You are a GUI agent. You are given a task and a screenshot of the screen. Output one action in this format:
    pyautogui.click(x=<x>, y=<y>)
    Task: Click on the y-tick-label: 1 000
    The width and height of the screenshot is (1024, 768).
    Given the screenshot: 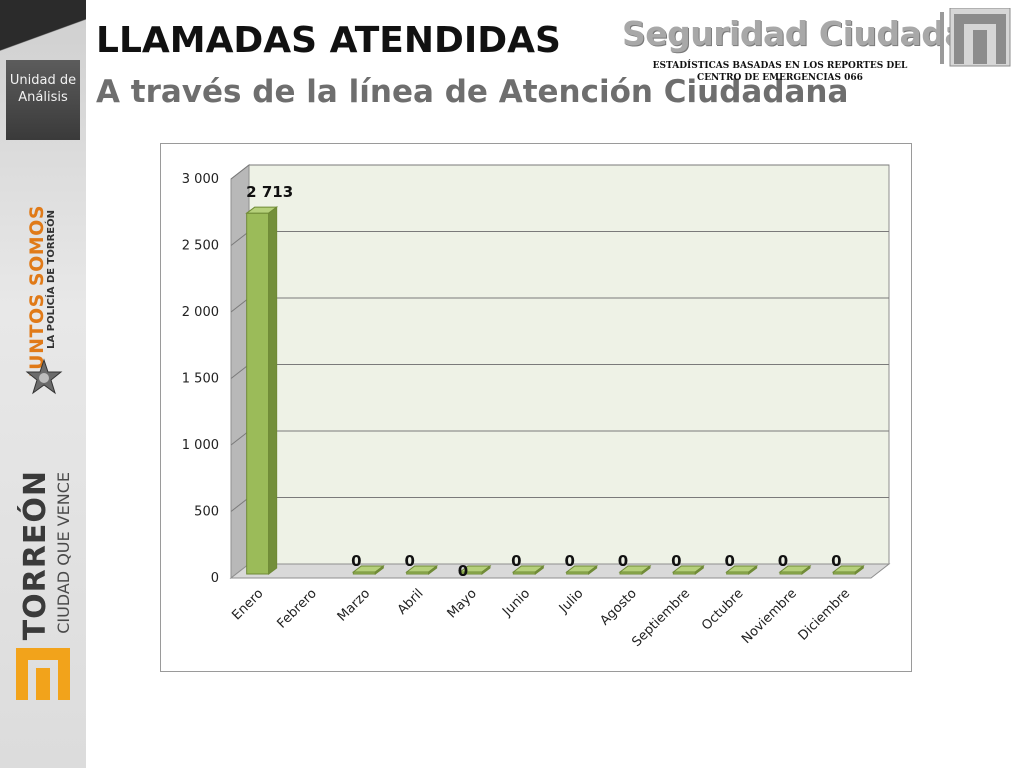 What is the action you would take?
    pyautogui.click(x=200, y=445)
    